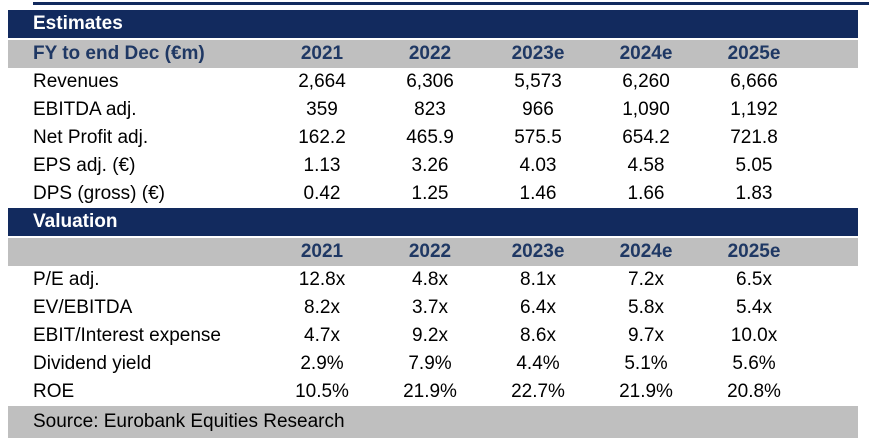 The image size is (880, 441). Describe the element at coordinates (433, 422) in the screenshot. I see `source-bar: Source: Eurobank Equities Research` at that location.